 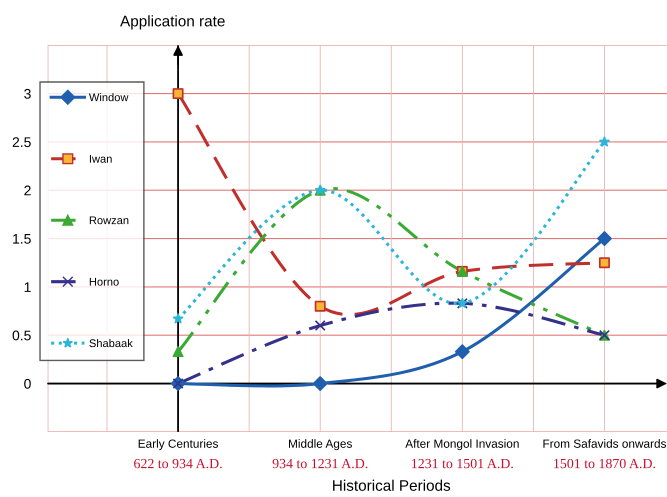 I want to click on x-tick-label: Early Centuries, so click(x=178, y=444).